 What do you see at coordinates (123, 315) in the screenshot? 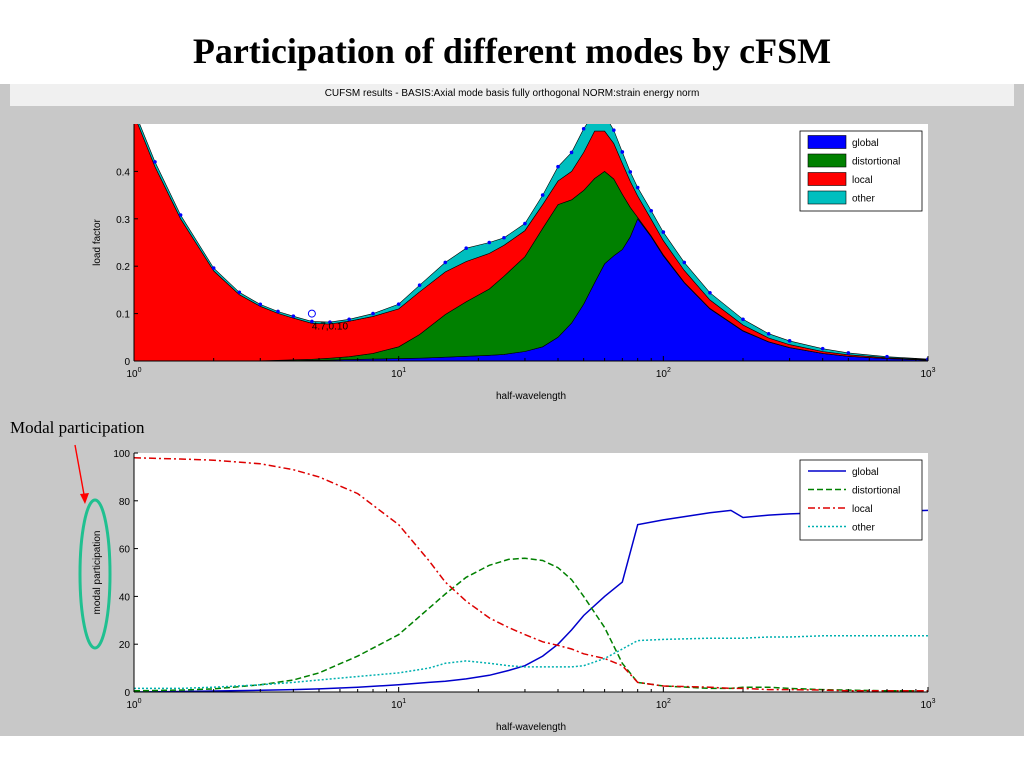
I see `y-tick-label: 0.1` at bounding box center [123, 315].